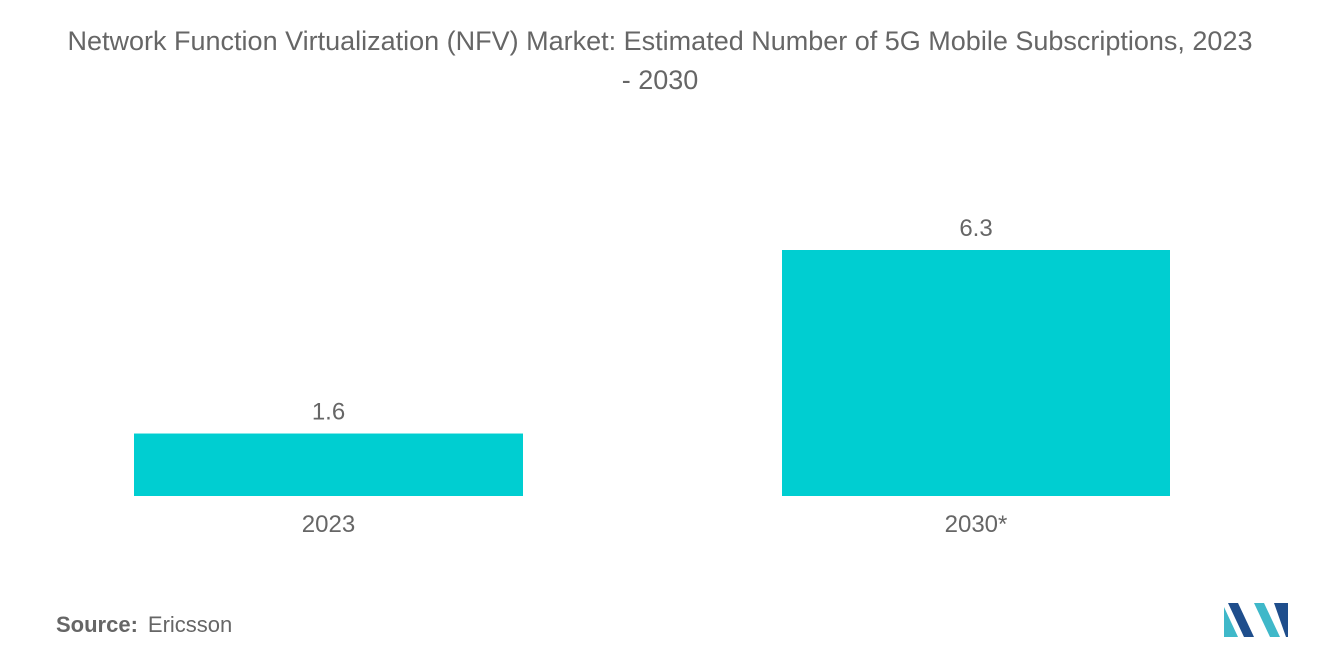 This screenshot has height=665, width=1320. I want to click on bar-2030, so click(976, 373).